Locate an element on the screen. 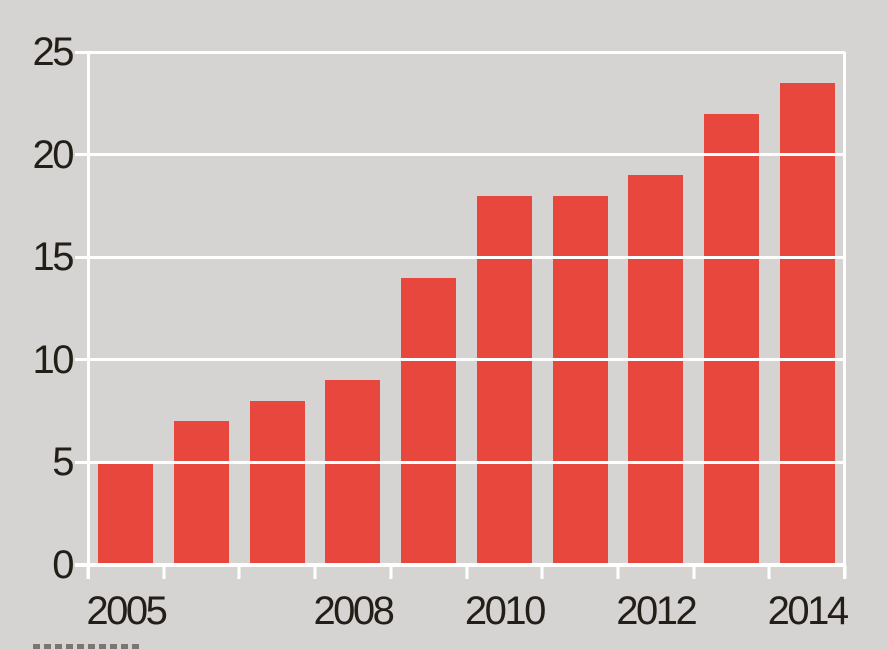 The height and width of the screenshot is (649, 888). y-axis-line-left is located at coordinates (88, 315).